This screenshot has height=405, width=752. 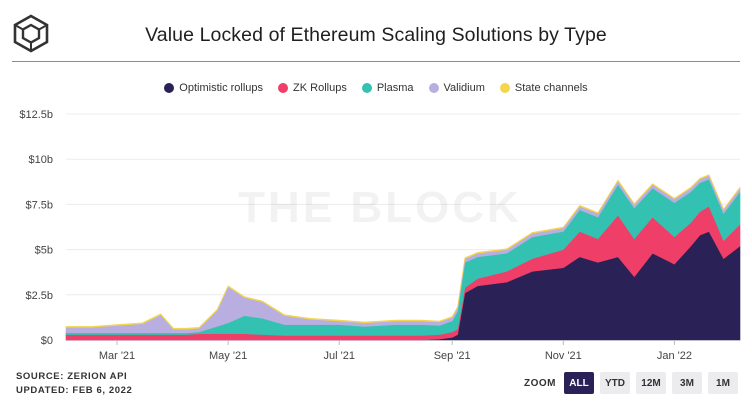 I want to click on source-text: SOURCE: ZERION API, so click(x=72, y=376).